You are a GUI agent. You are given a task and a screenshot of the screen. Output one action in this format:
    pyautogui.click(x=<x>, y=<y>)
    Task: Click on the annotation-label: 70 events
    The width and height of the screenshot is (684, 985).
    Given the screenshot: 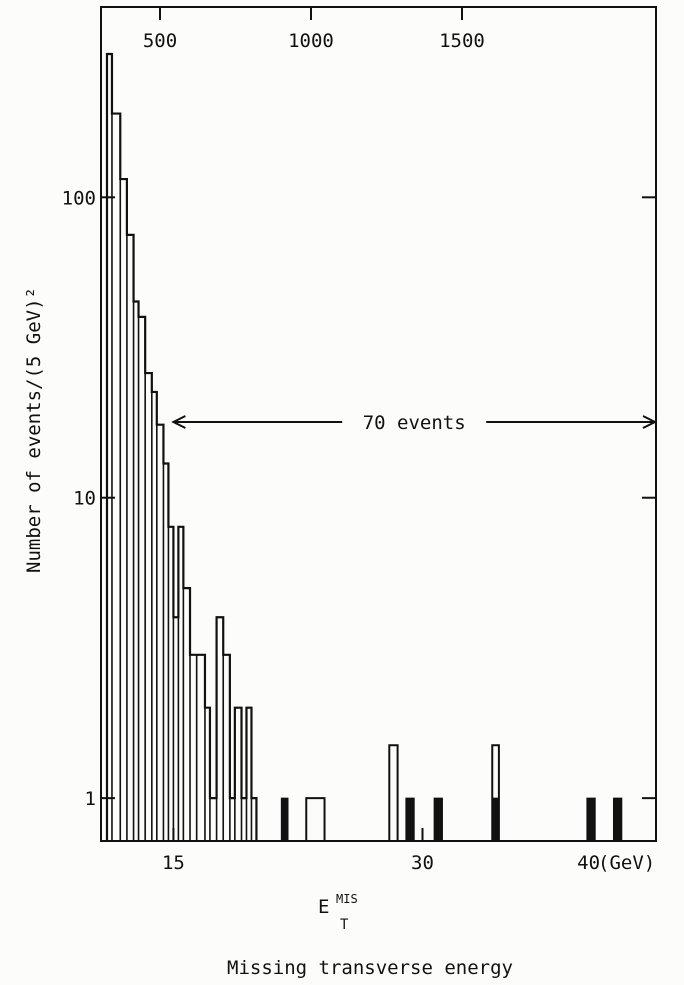 What is the action you would take?
    pyautogui.click(x=414, y=423)
    